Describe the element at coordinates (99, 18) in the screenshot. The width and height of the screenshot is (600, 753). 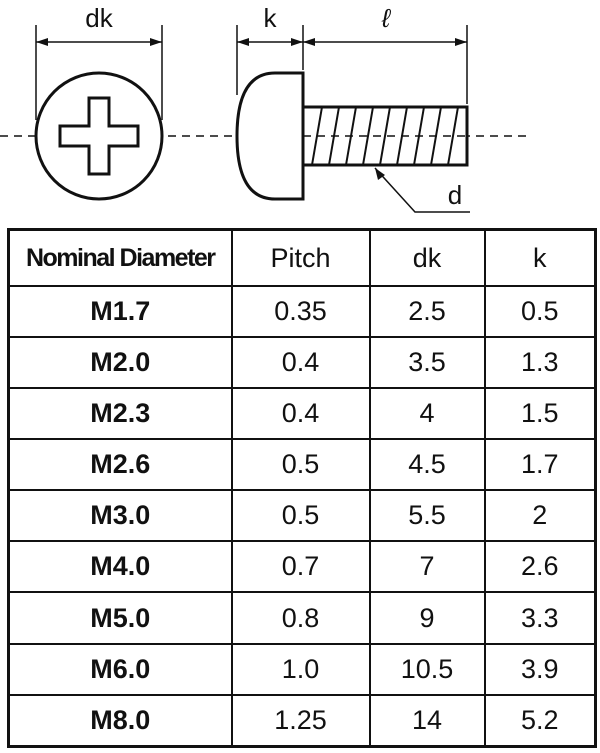
I see `dk-label: dk` at that location.